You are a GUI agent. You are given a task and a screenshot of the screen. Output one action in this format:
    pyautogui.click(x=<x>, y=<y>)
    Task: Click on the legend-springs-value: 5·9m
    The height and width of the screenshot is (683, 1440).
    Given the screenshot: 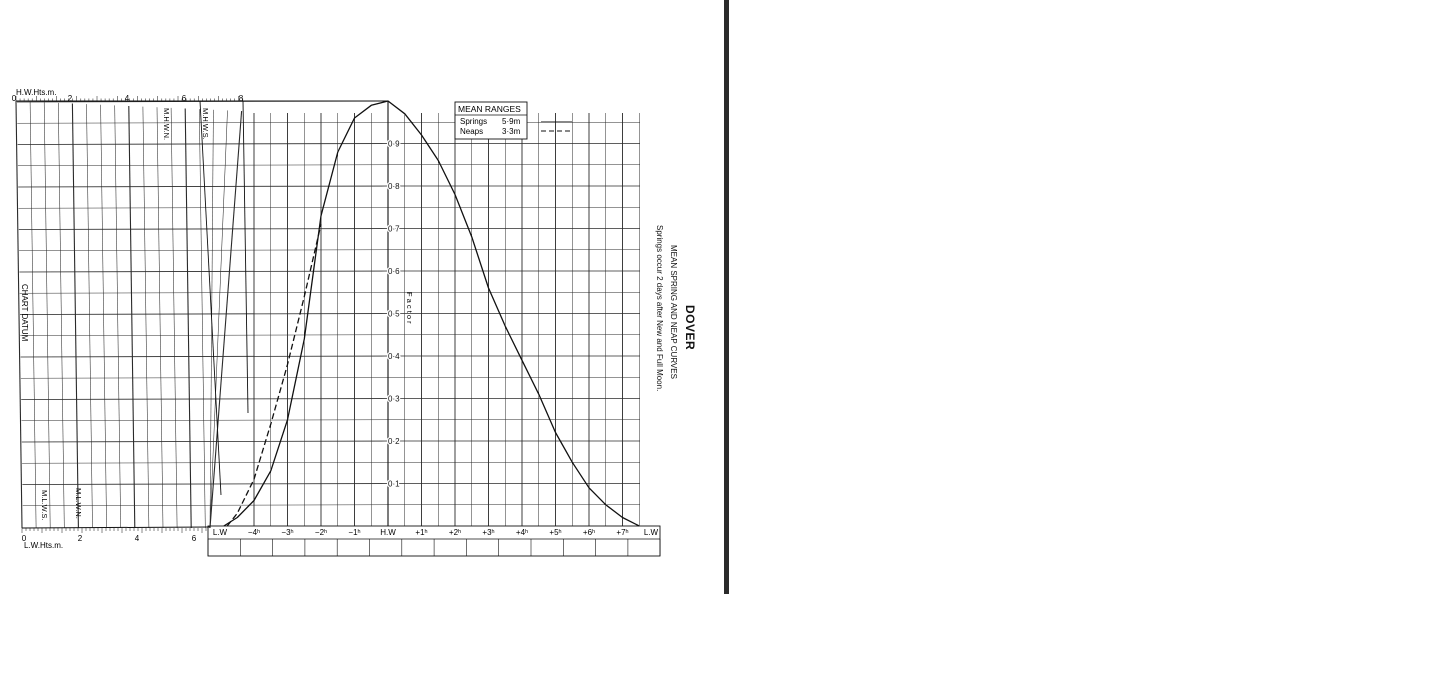 What is the action you would take?
    pyautogui.click(x=511, y=121)
    